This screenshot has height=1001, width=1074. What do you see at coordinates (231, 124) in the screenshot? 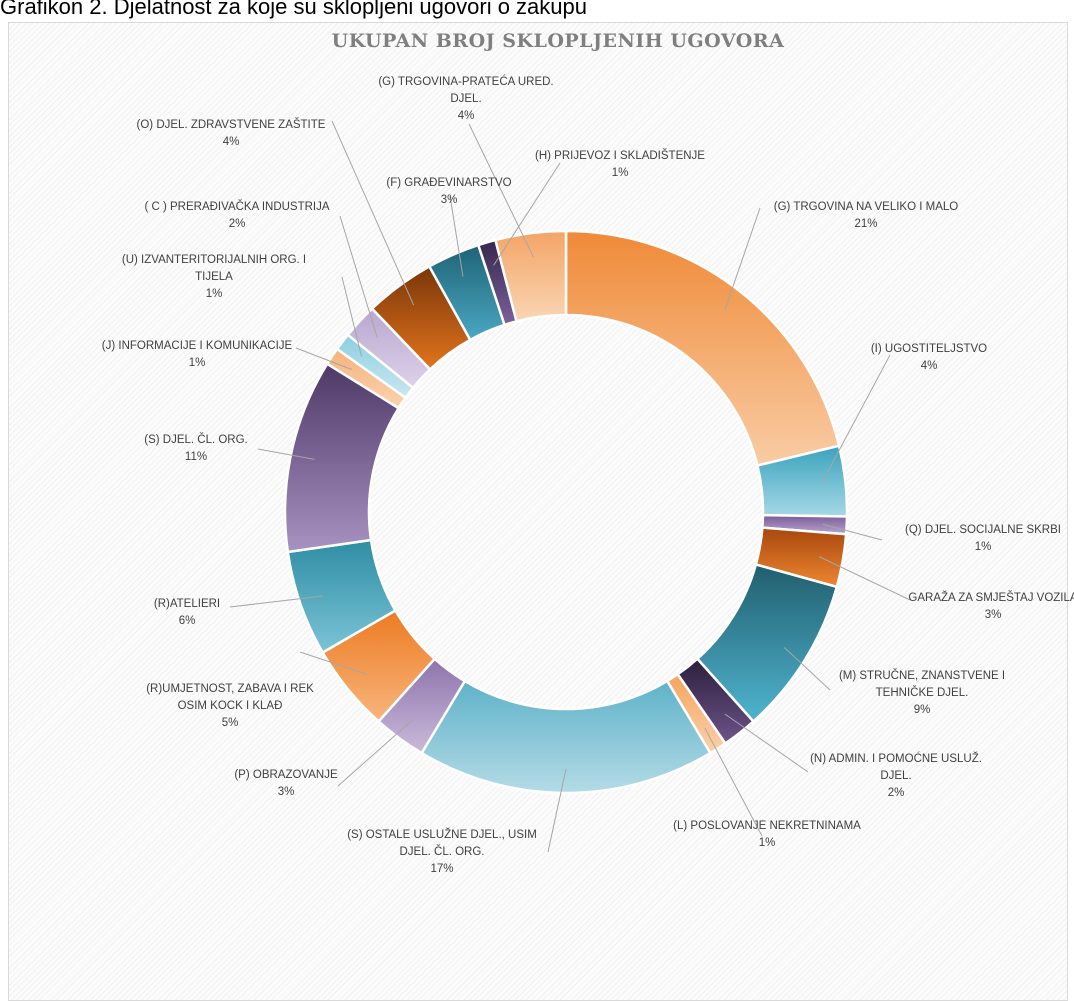
I see `slice-category: (O) DJEL. ZDRAVSTVENE ZAŠTITE` at bounding box center [231, 124].